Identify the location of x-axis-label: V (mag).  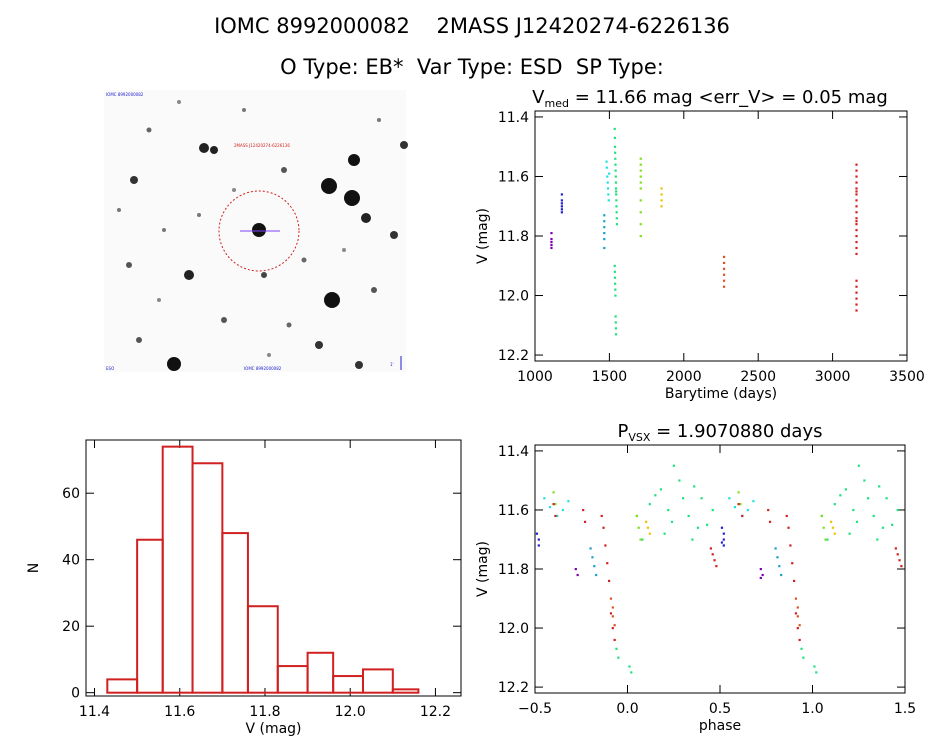
(273, 729).